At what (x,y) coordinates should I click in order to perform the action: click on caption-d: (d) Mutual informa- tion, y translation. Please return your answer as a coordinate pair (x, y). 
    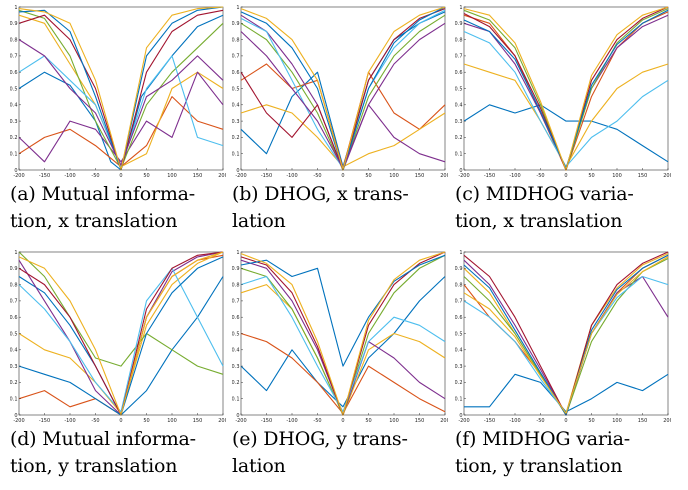
    Looking at the image, I should click on (103, 452).